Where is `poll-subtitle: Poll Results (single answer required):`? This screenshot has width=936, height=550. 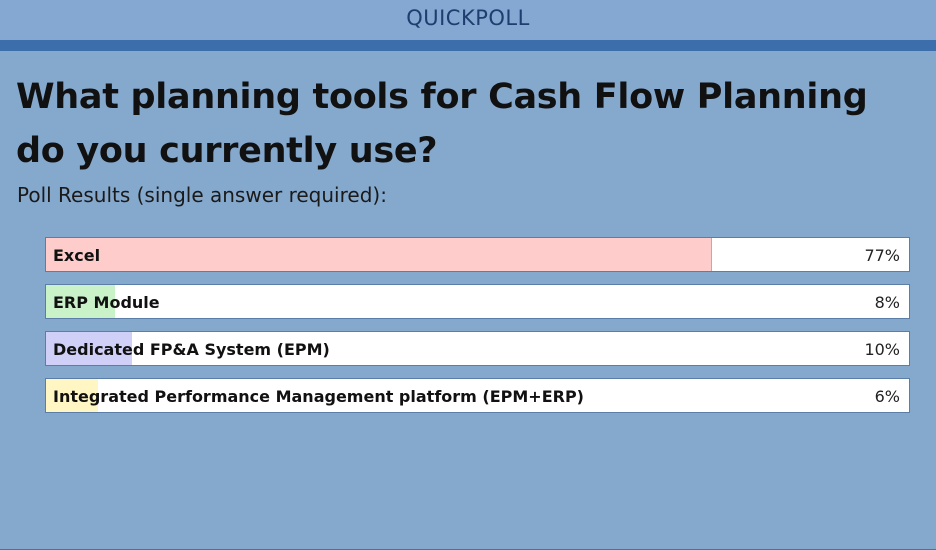 poll-subtitle: Poll Results (single answer required): is located at coordinates (202, 195).